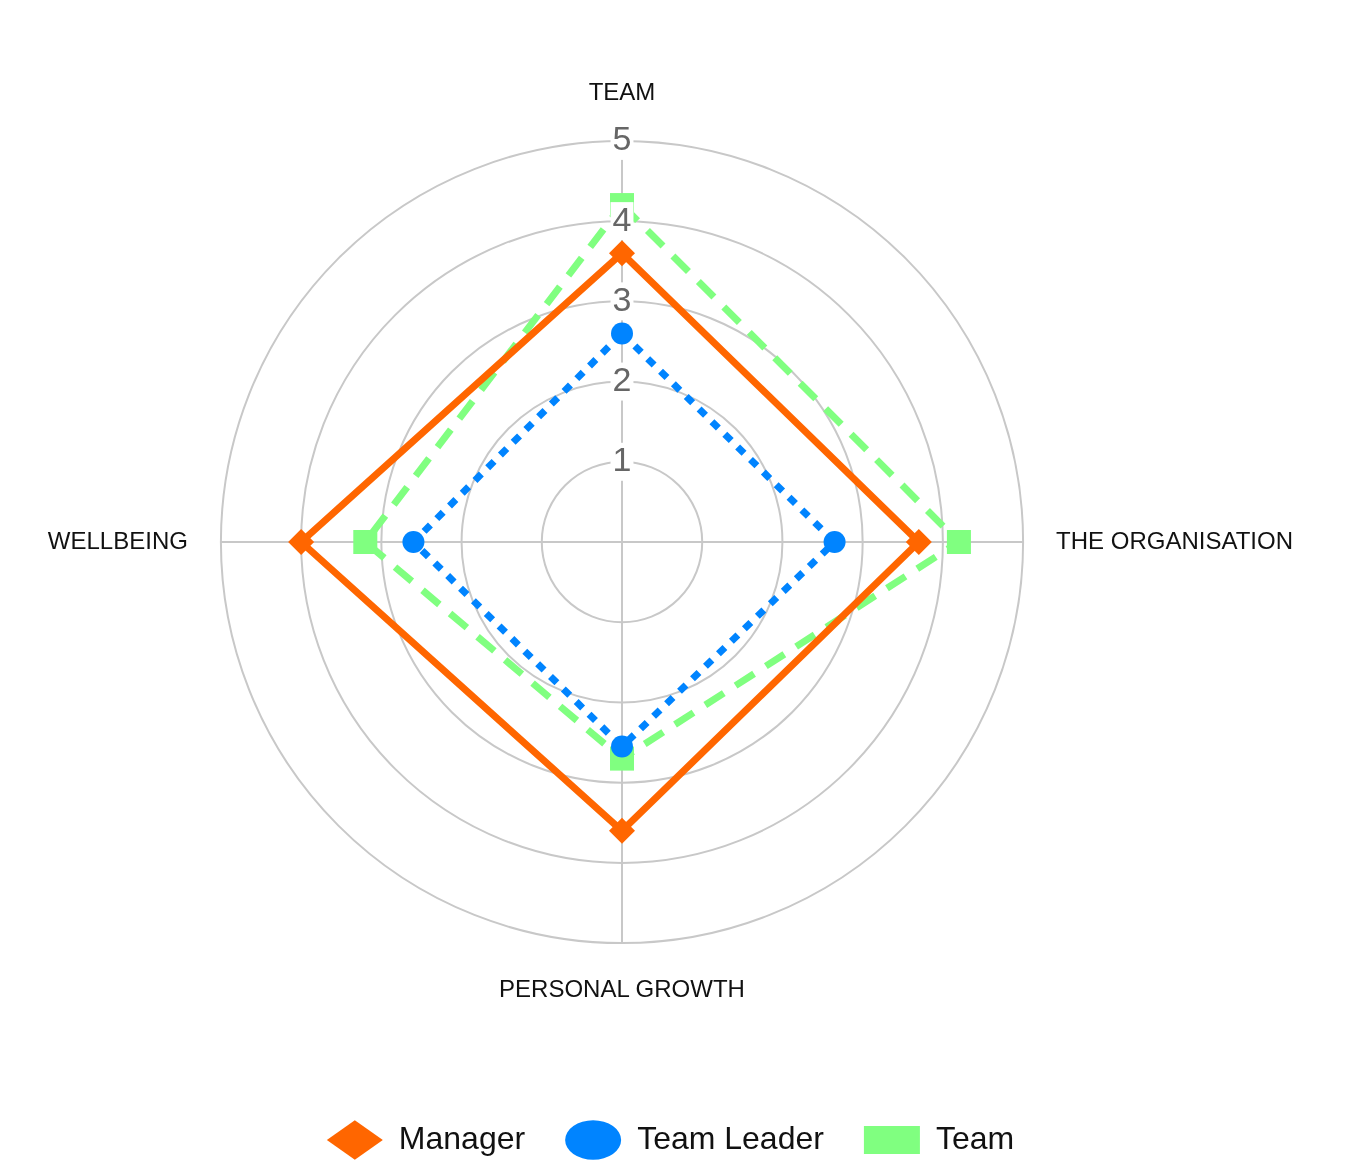  I want to click on y-tick-label: 5, so click(622, 138).